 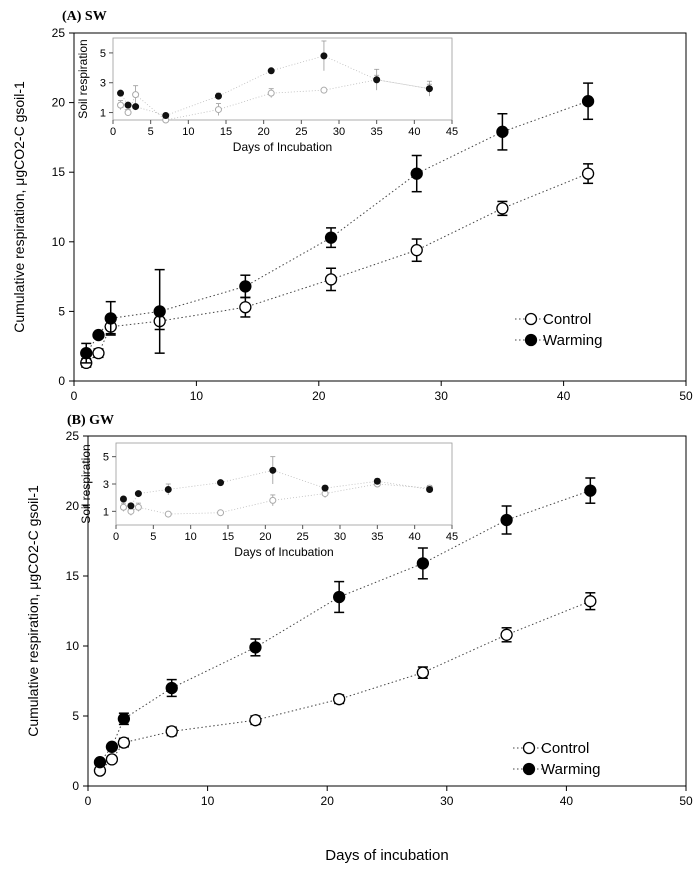 I want to click on inset-y-tick-label: 5, so click(x=106, y=458).